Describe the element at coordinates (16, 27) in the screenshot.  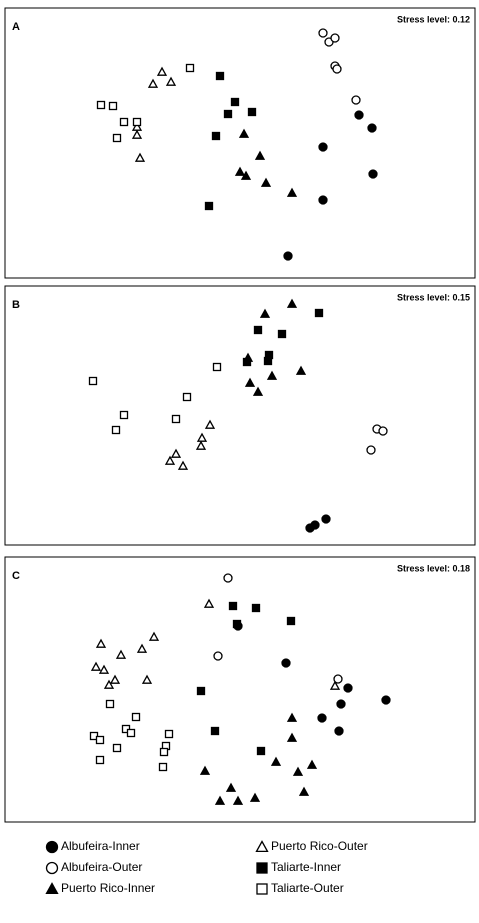
I see `panel-label: A` at that location.